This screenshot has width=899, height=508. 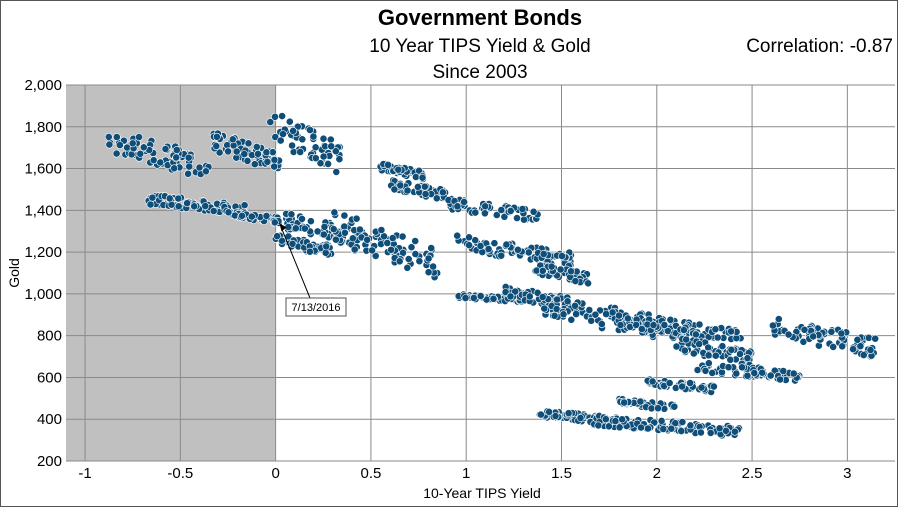 I want to click on y-tick-label: 2,000, so click(x=43, y=85).